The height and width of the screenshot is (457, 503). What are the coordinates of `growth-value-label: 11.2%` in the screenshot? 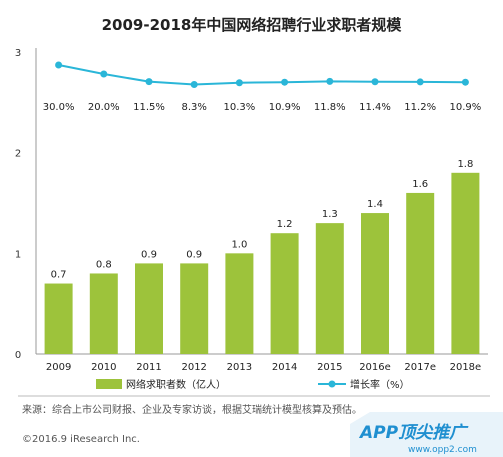 It's located at (420, 107).